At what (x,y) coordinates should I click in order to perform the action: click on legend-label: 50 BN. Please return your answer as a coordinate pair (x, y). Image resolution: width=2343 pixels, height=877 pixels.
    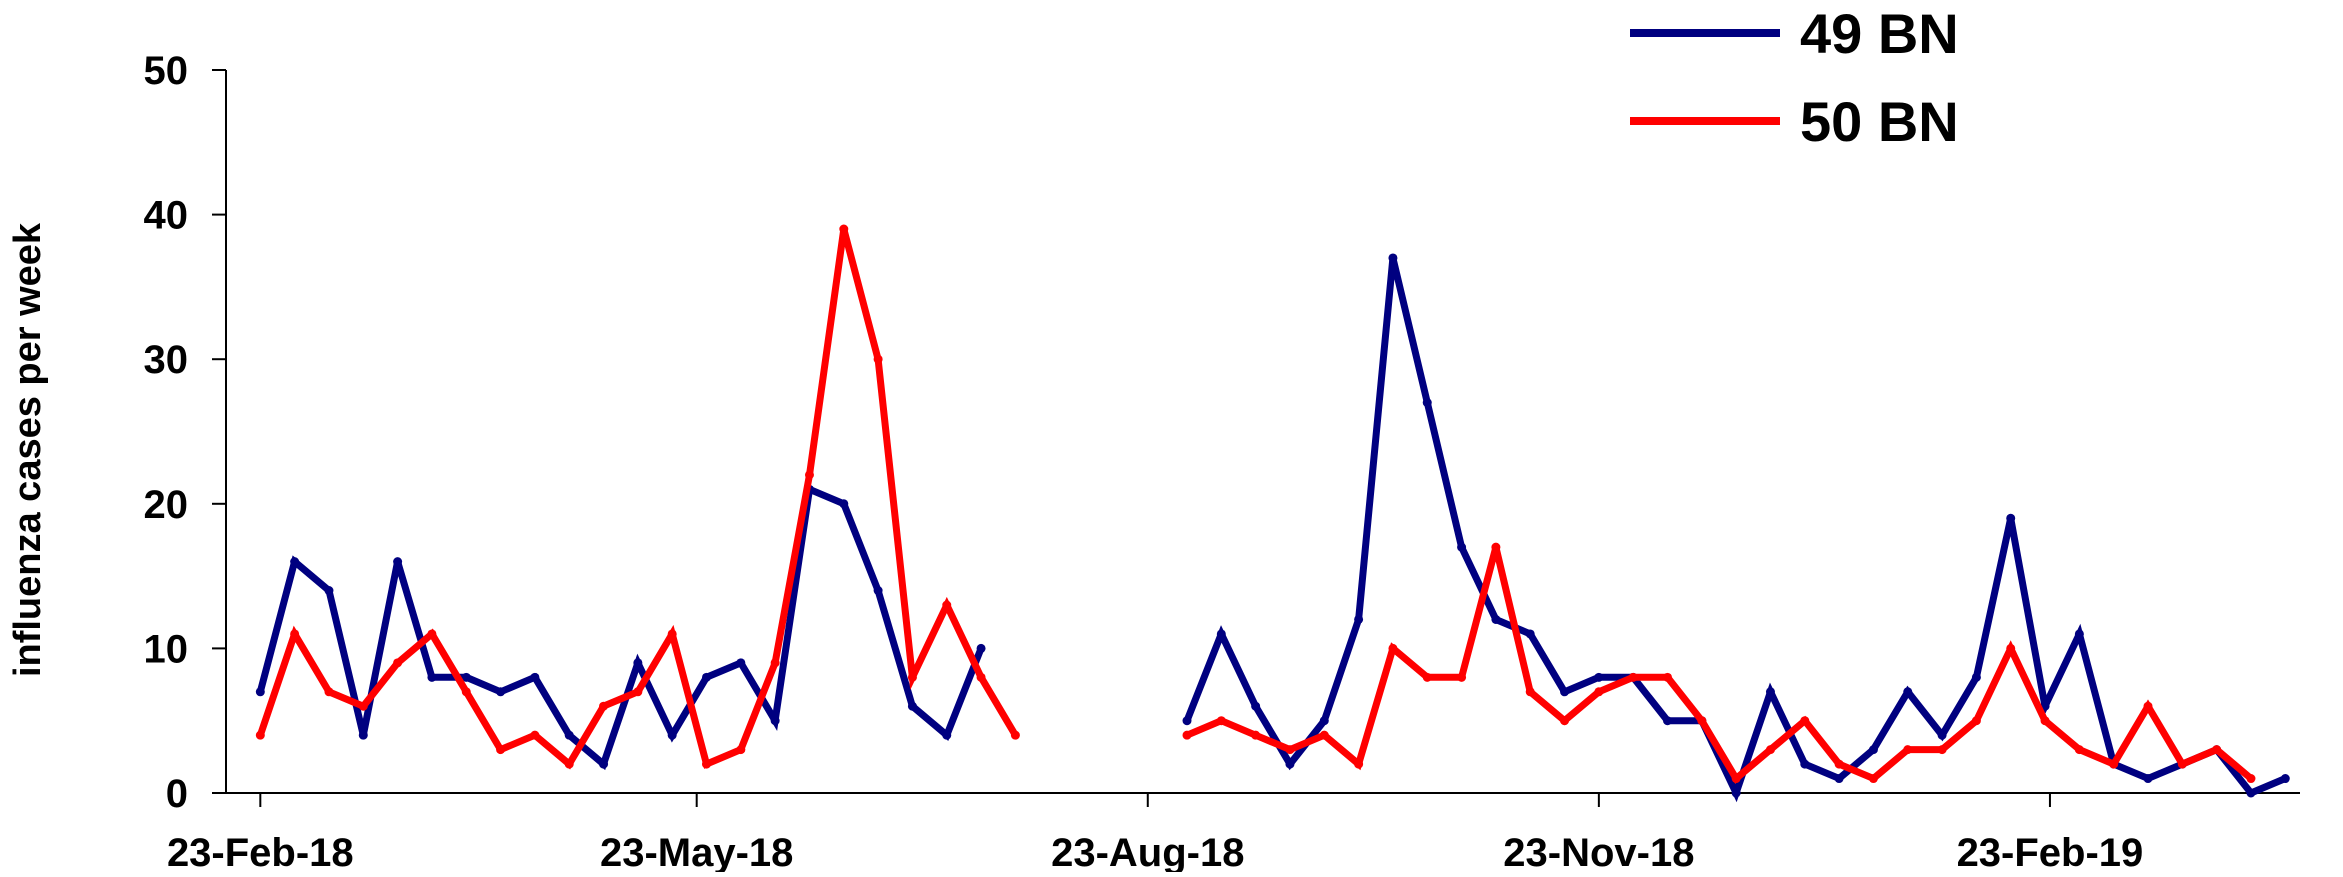
    Looking at the image, I should click on (1879, 121).